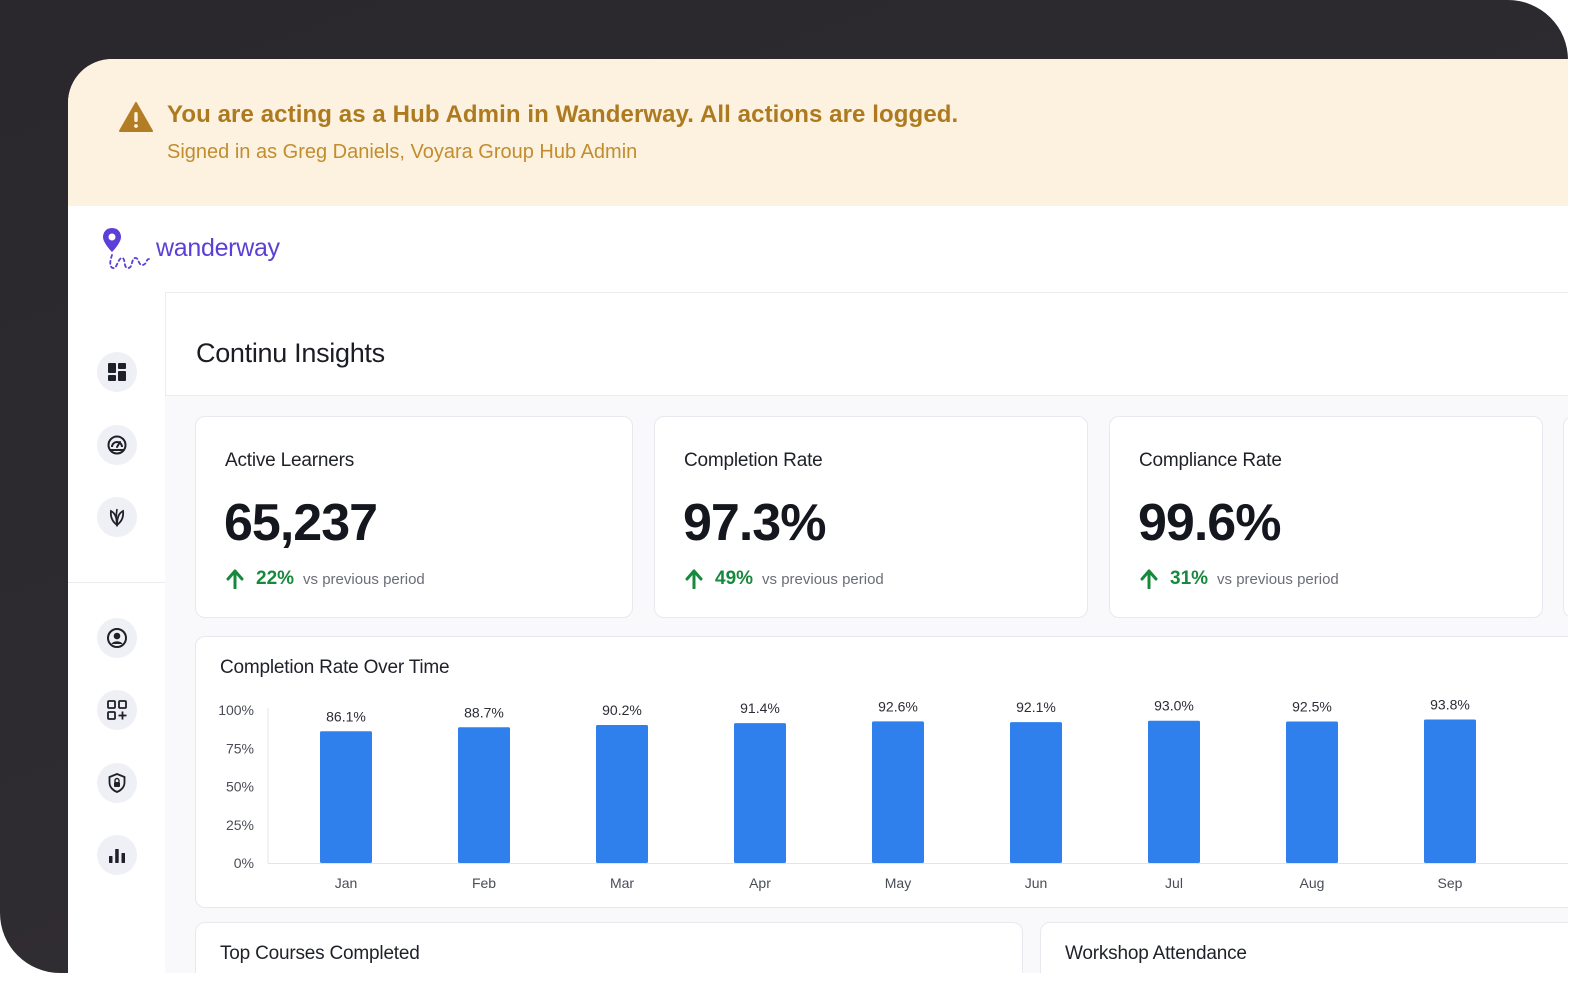 The width and height of the screenshot is (1594, 989). I want to click on sidebar-item-compliance, so click(117, 783).